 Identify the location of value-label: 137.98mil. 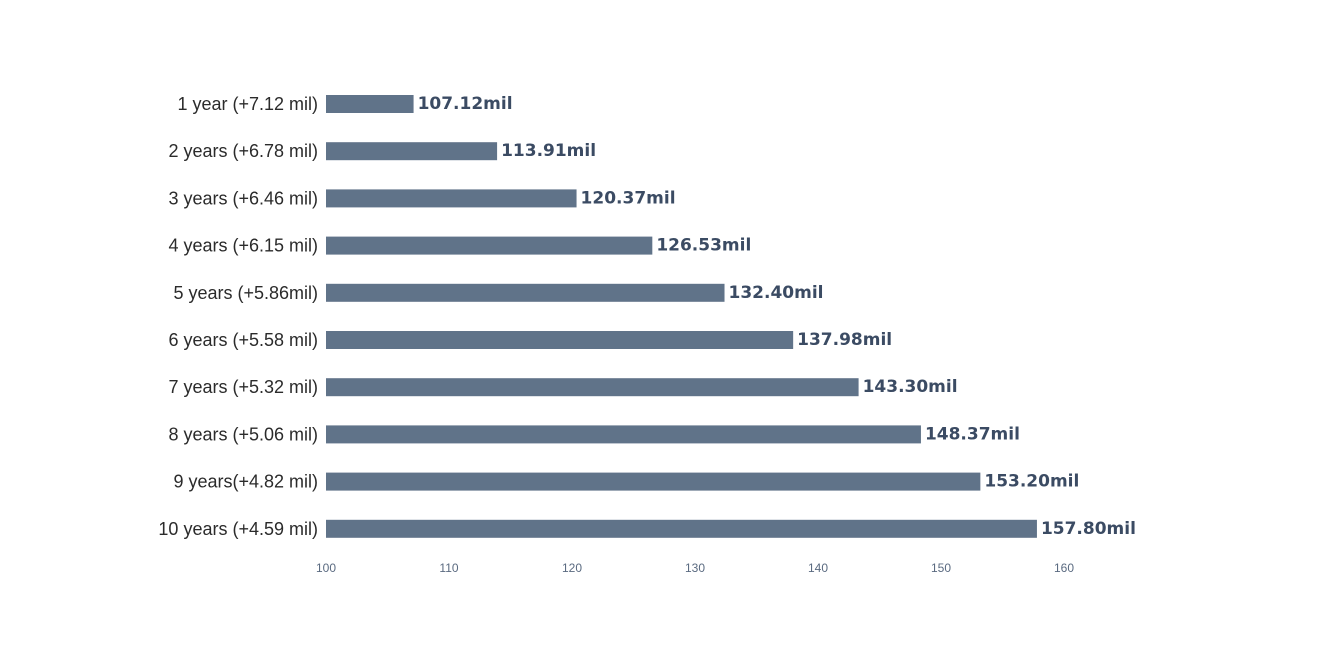
(844, 340).